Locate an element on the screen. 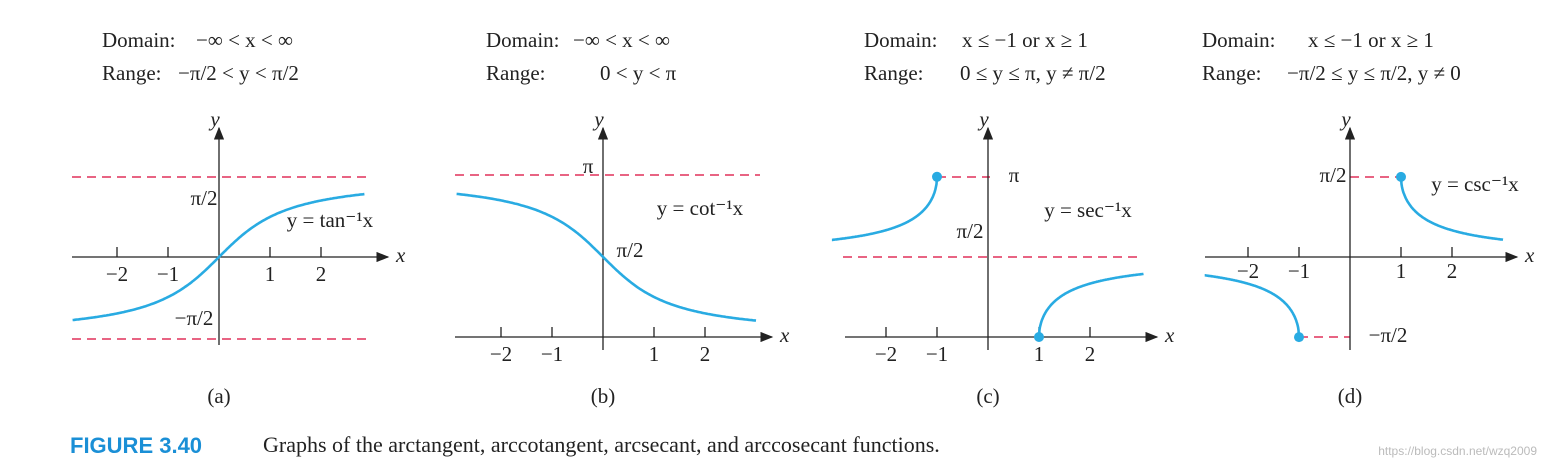 This screenshot has width=1546, height=468. function-label: y = sec⁻¹x is located at coordinates (1088, 210).